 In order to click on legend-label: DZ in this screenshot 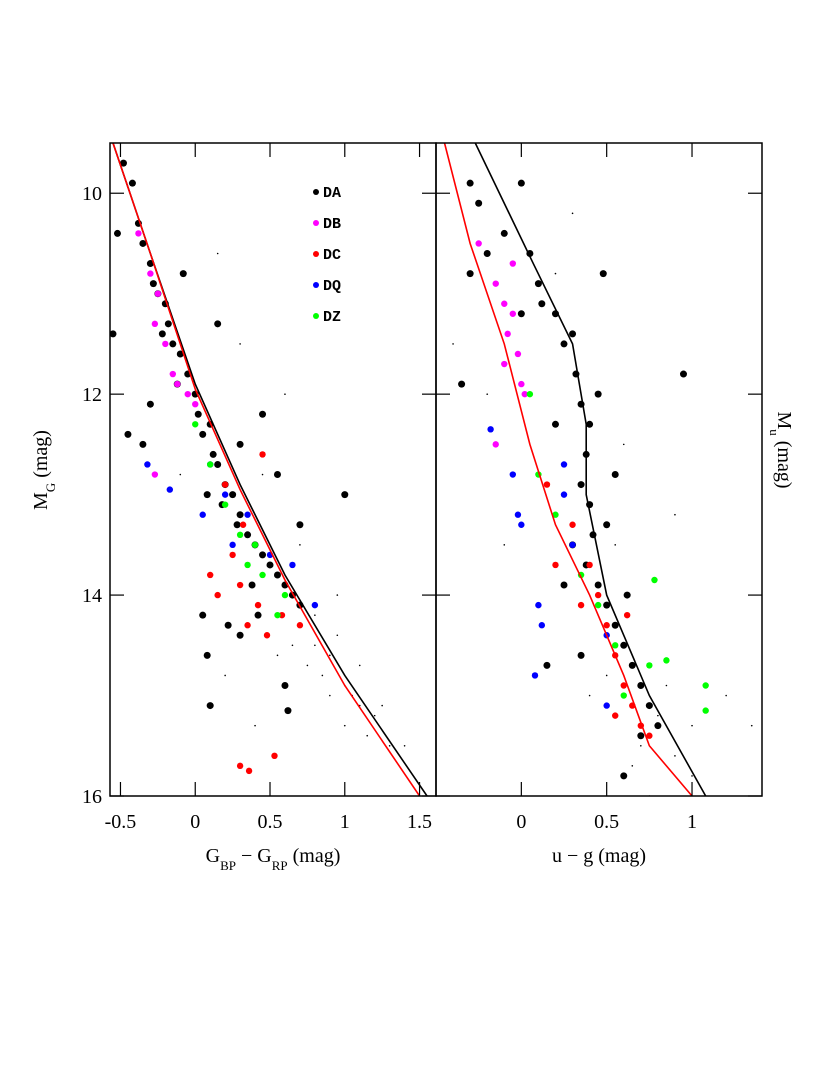, I will do `click(332, 317)`.